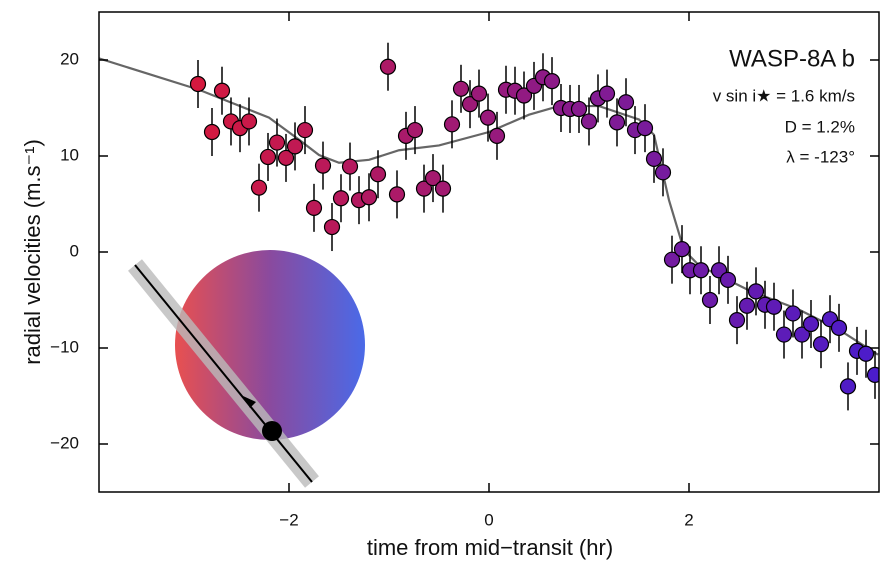 Image resolution: width=893 pixels, height=563 pixels. Describe the element at coordinates (784, 95) in the screenshot. I see `annotation: v sin i★ = 1.6 km/s` at that location.